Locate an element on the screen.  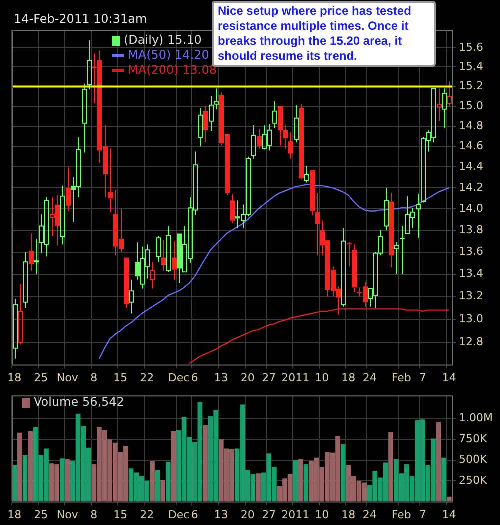
legend-label: MA(200) 13.08 is located at coordinates (172, 70).